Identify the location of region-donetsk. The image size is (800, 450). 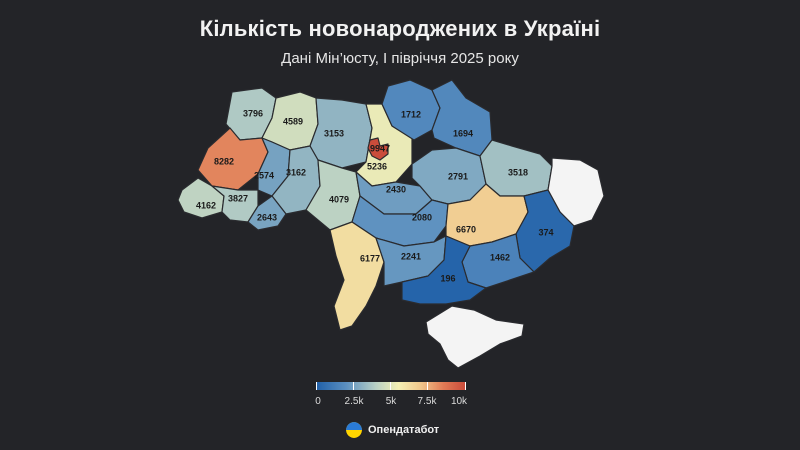
(545, 231).